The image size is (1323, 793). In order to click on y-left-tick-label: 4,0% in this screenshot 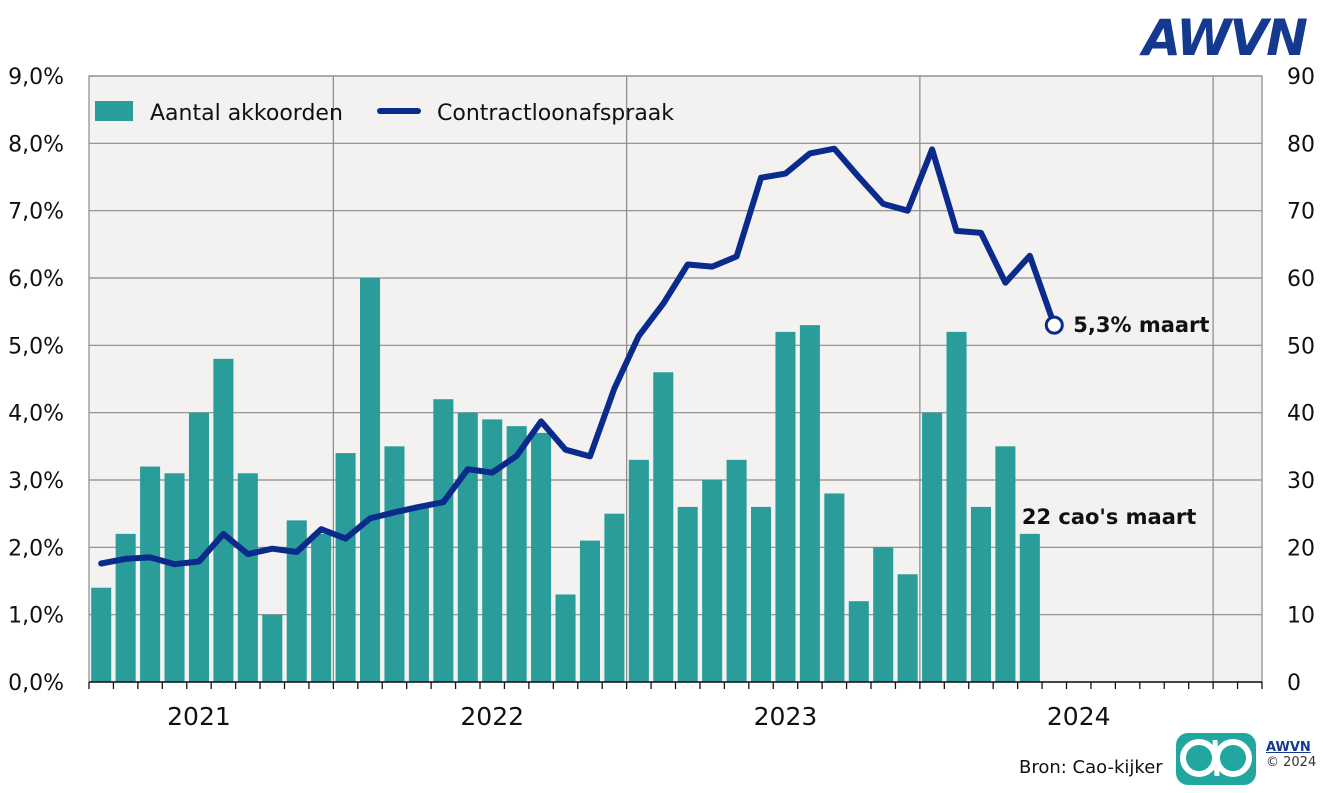, I will do `click(36, 414)`.